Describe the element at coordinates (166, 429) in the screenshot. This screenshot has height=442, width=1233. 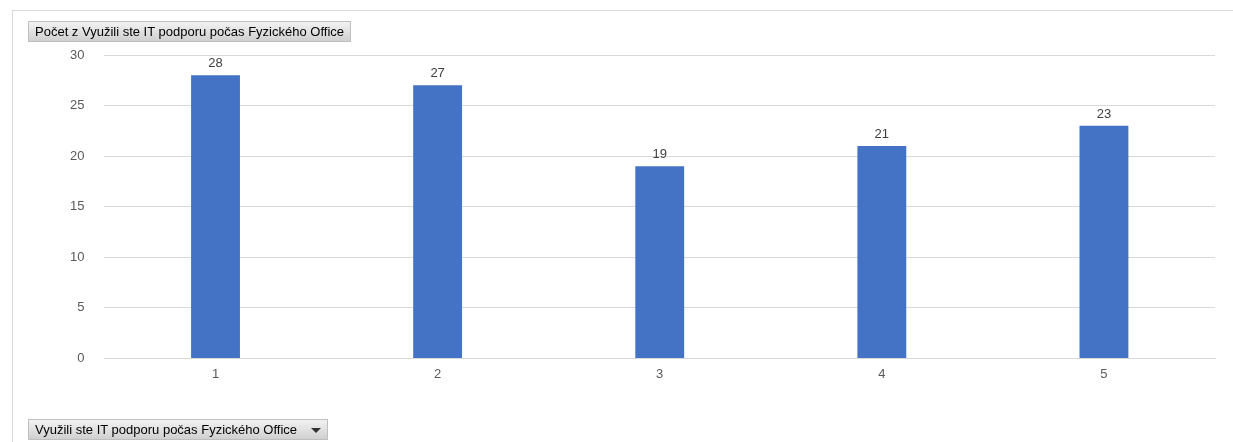
I see `x-axis-title: Využili ste IT podporu počas Fyzického Office` at that location.